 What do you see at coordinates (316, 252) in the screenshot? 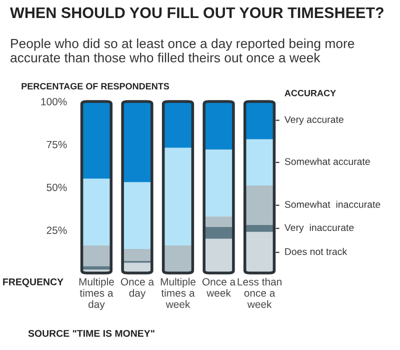
I see `series-label: Does not track` at bounding box center [316, 252].